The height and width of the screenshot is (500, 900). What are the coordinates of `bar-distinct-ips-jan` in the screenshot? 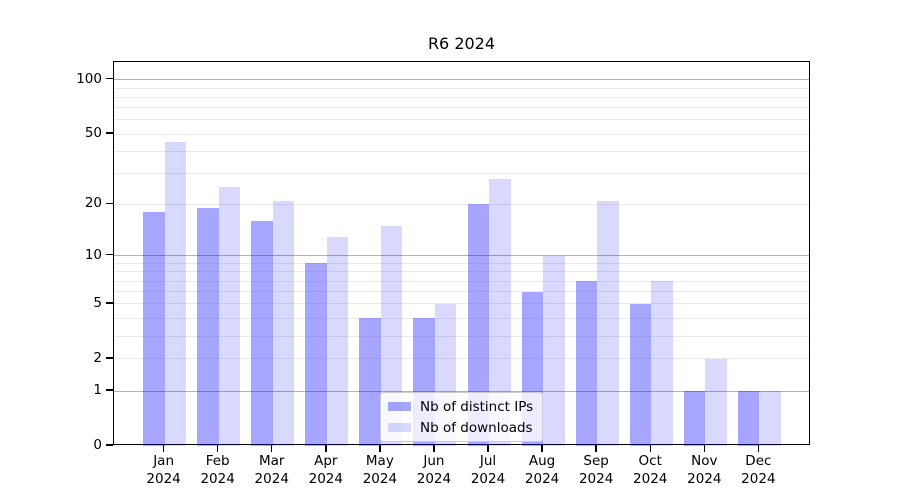 It's located at (154, 329).